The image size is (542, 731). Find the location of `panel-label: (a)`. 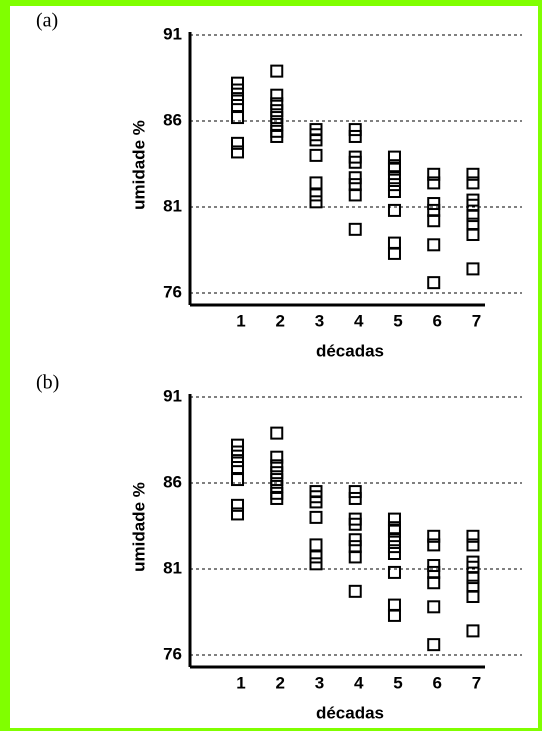

panel-label: (a) is located at coordinates (47, 21).